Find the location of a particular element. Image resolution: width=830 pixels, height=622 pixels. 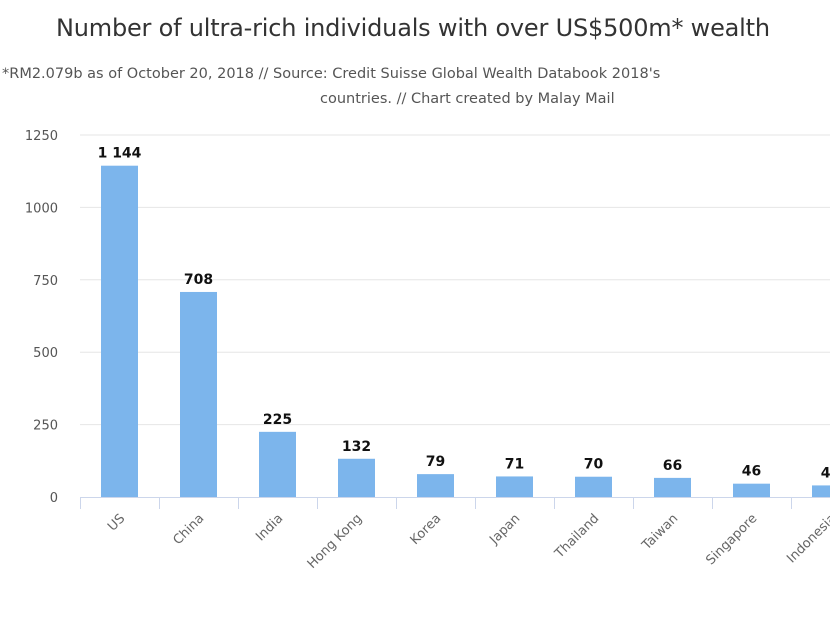

data-label: 40 is located at coordinates (825, 473).